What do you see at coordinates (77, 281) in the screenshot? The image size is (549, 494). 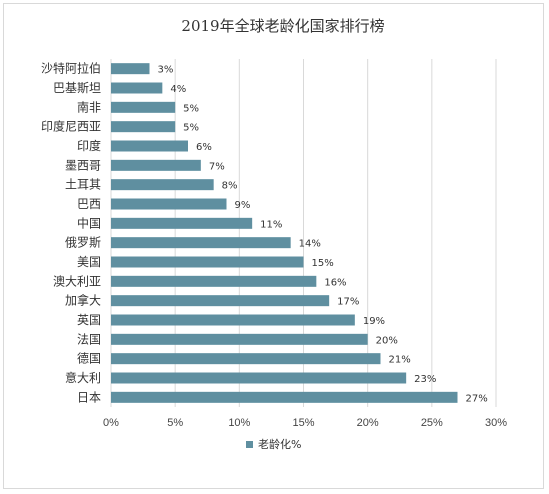 I see `category-label: 澳大利亚` at bounding box center [77, 281].